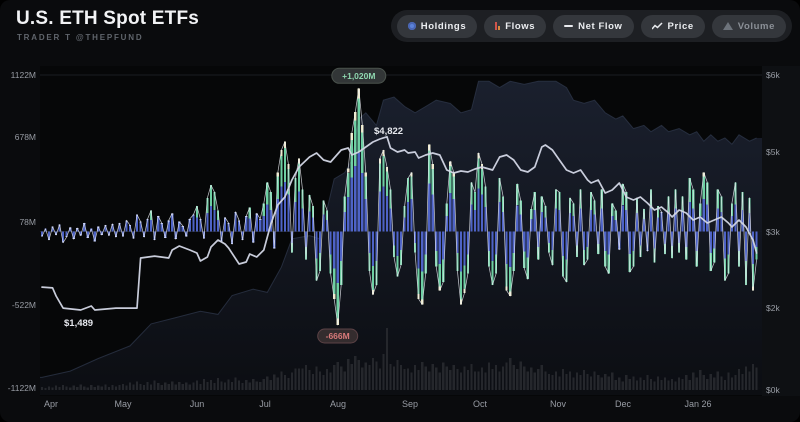  What do you see at coordinates (27, 222) in the screenshot?
I see `left-axis-tick: 78M` at bounding box center [27, 222].